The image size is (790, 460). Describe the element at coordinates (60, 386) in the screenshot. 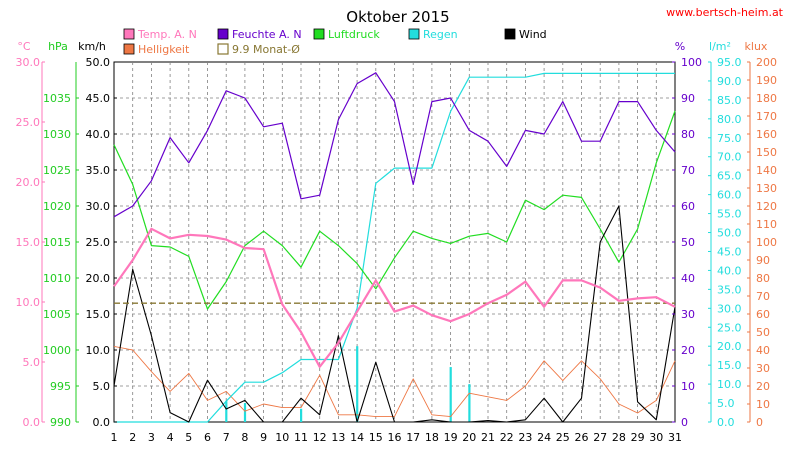

I see `tick-label-pressure: 995` at that location.